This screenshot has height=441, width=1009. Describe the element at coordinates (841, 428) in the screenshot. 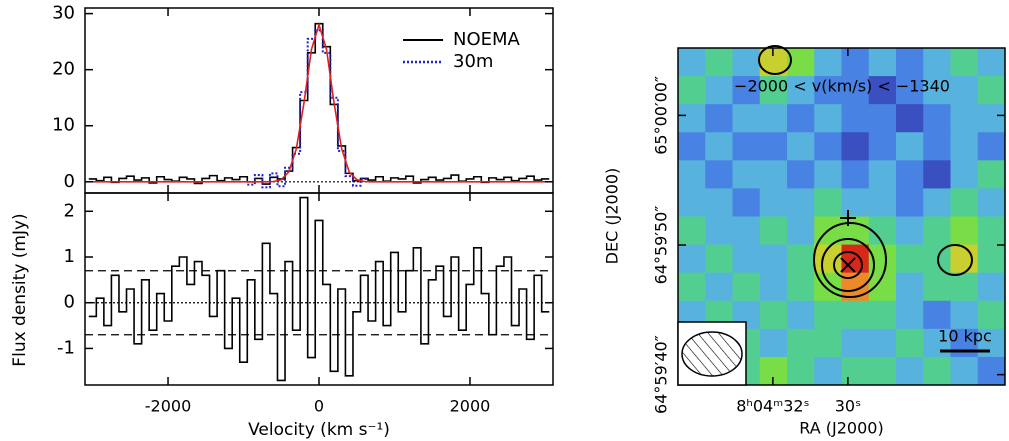

I see `x-axis-label: RA (J2000)` at that location.